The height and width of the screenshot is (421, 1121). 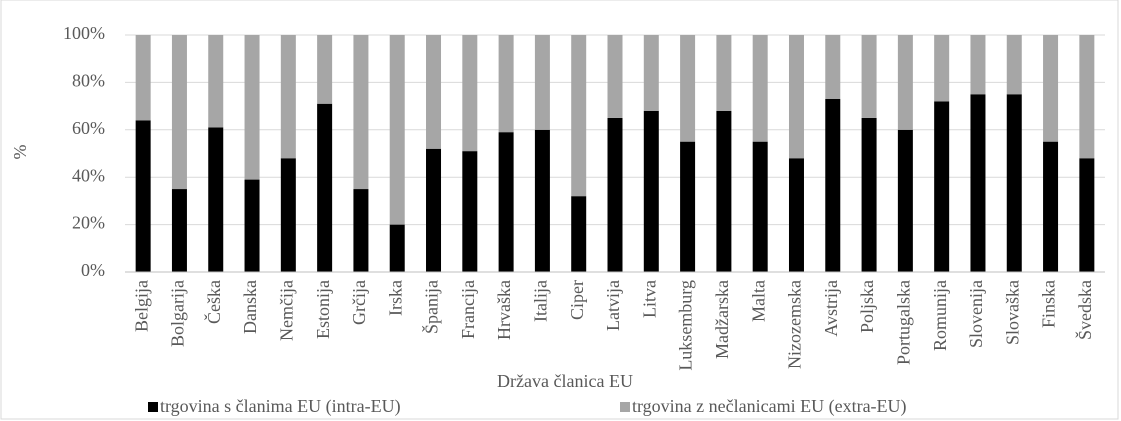 What do you see at coordinates (758, 301) in the screenshot?
I see `x-tick-label: Malta` at bounding box center [758, 301].